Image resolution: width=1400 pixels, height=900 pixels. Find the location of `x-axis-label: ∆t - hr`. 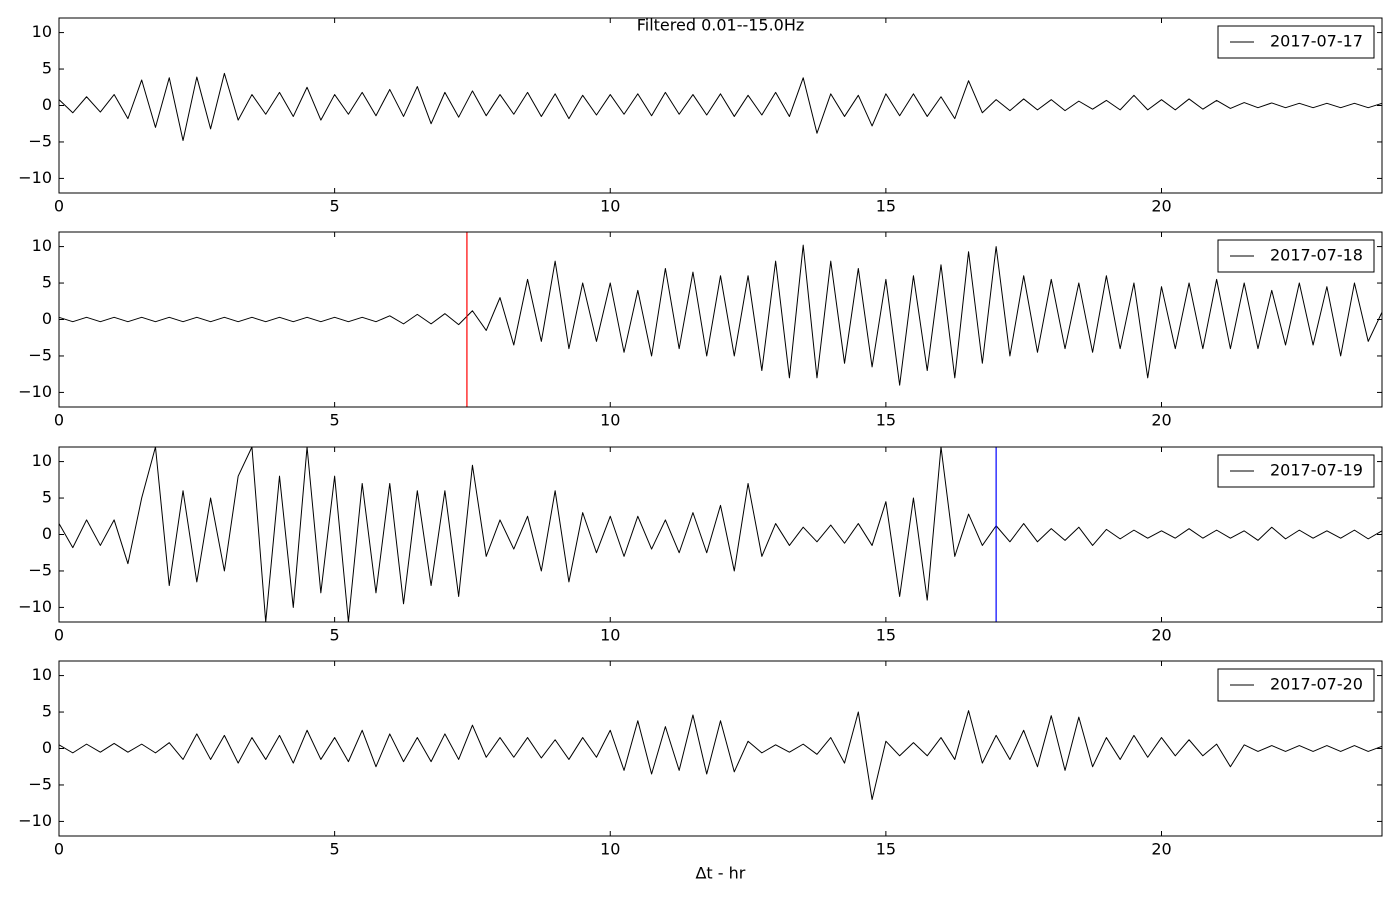

x-axis-label: ∆t - hr is located at coordinates (720, 873).